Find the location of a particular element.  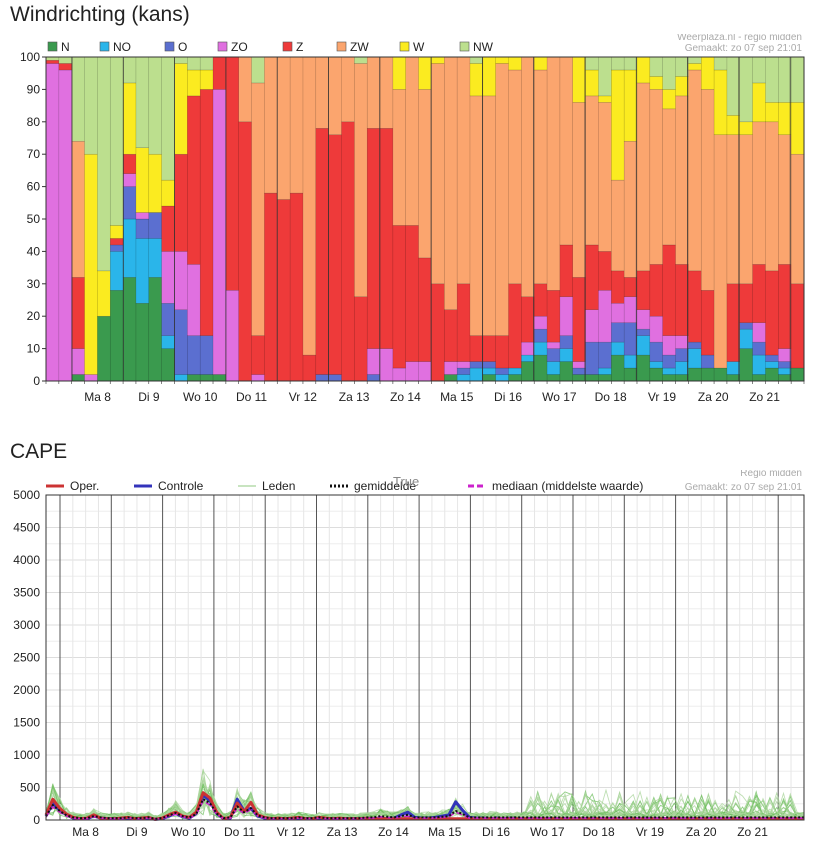

bar-segment-44-zo is located at coordinates (618, 312).